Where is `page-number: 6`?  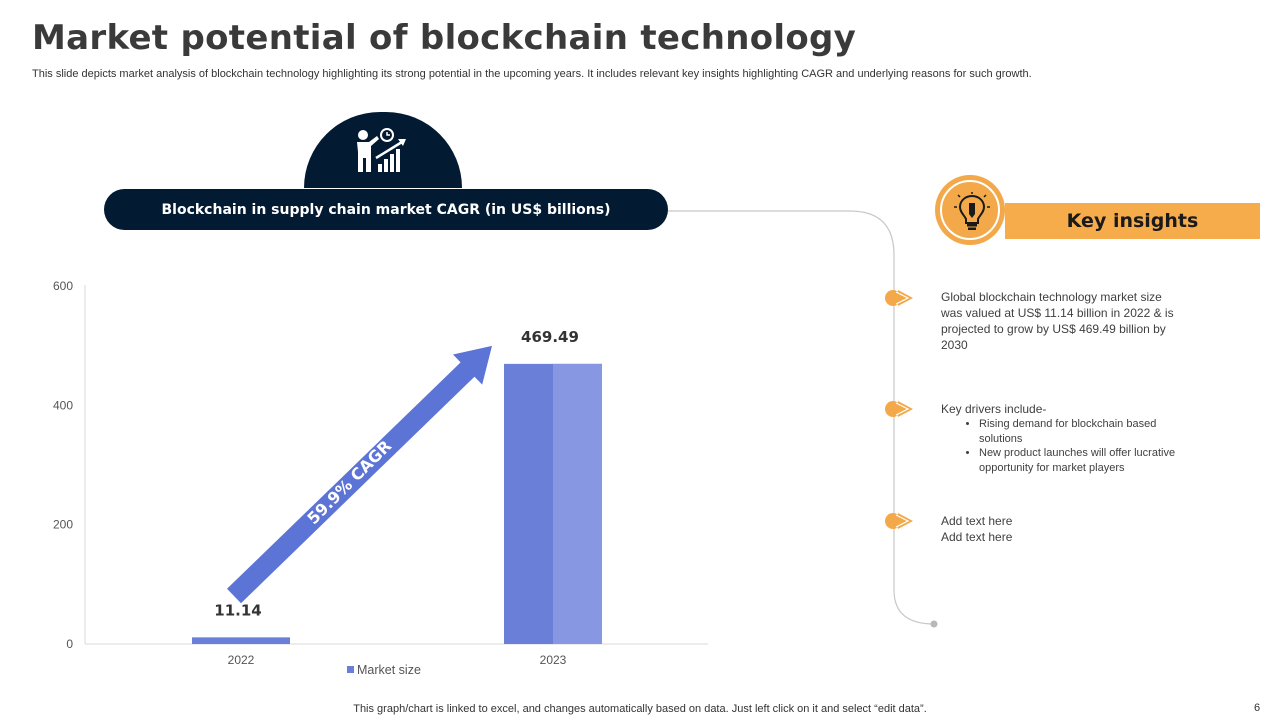 page-number: 6 is located at coordinates (1257, 708).